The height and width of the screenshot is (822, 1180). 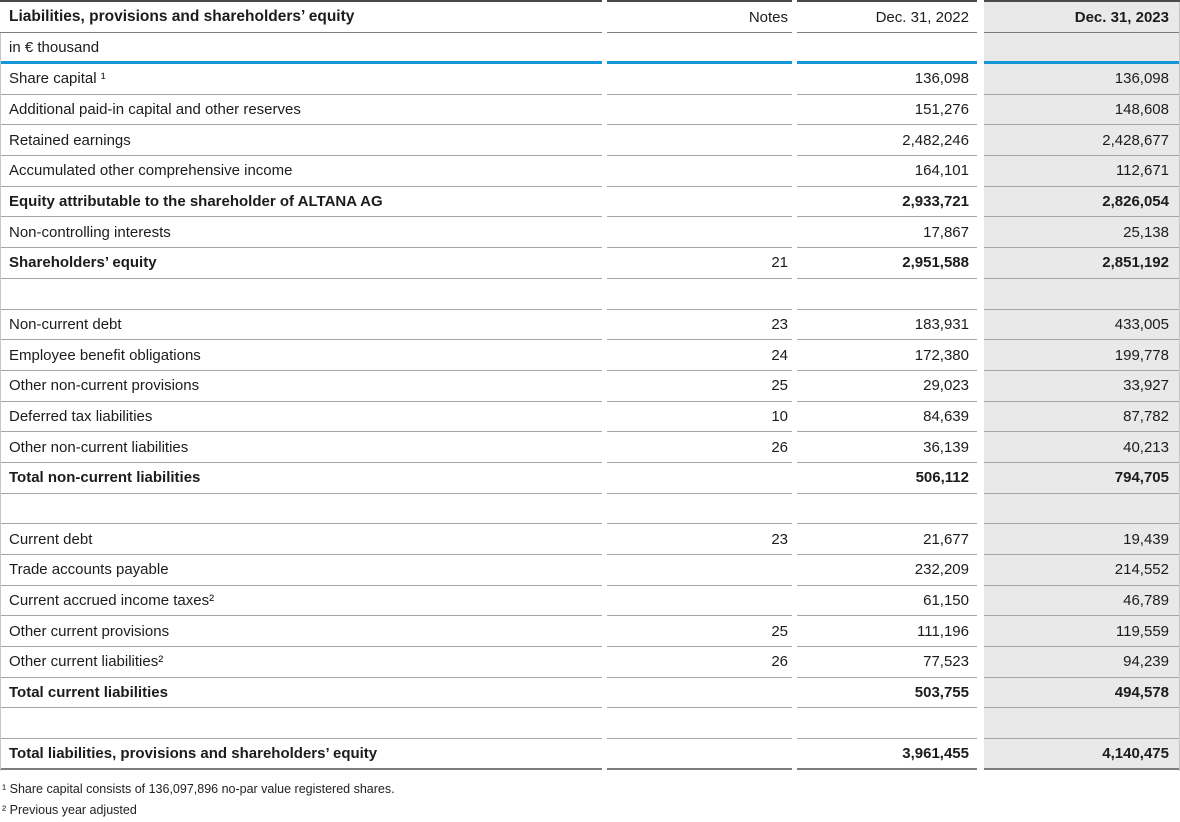 I want to click on row-value-2023: 112,671, so click(x=1082, y=171).